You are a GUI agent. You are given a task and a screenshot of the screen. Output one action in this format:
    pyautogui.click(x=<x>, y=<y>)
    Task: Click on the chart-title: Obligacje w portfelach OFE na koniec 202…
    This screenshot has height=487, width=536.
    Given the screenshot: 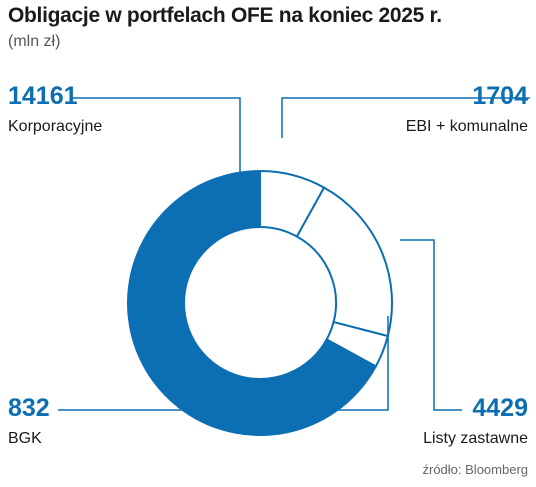 What is the action you would take?
    pyautogui.click(x=225, y=15)
    